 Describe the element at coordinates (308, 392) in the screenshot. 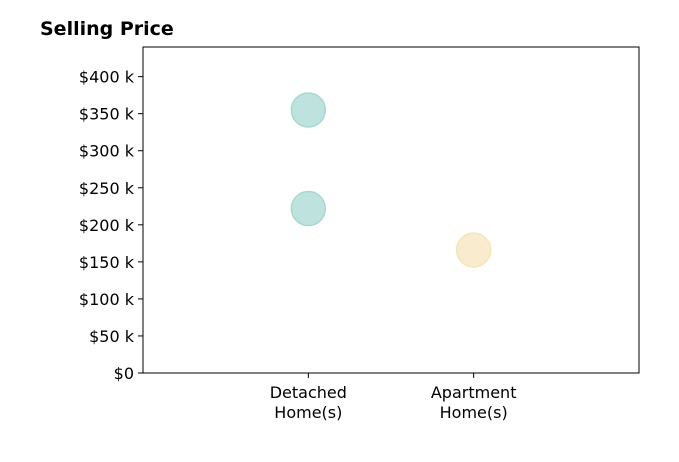

I see `x-tick-label: Detached` at that location.